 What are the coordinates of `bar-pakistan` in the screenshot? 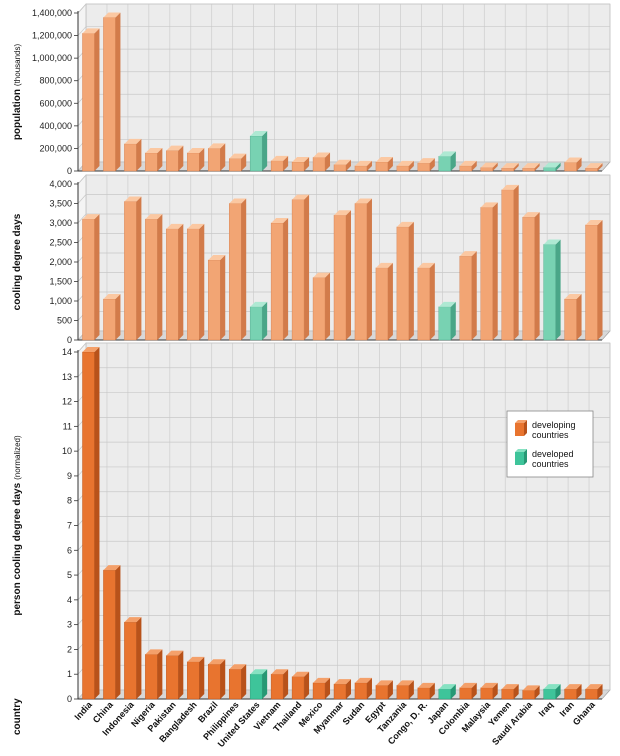 It's located at (175, 675).